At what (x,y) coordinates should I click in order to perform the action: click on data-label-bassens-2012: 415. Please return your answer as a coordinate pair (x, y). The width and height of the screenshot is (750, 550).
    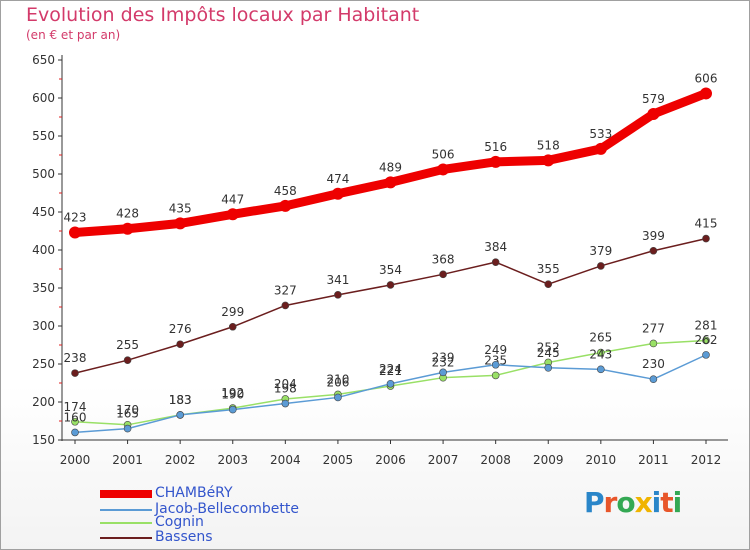
    Looking at the image, I should click on (706, 224).